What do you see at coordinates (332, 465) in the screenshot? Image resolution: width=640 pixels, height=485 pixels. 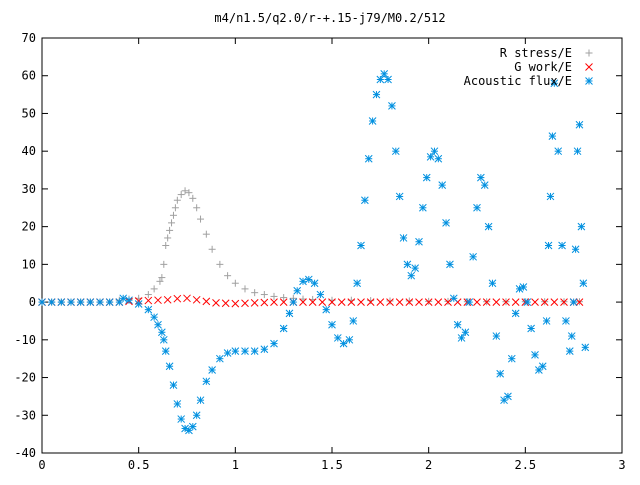 I see `x-tick-label: 1.5` at bounding box center [332, 465].